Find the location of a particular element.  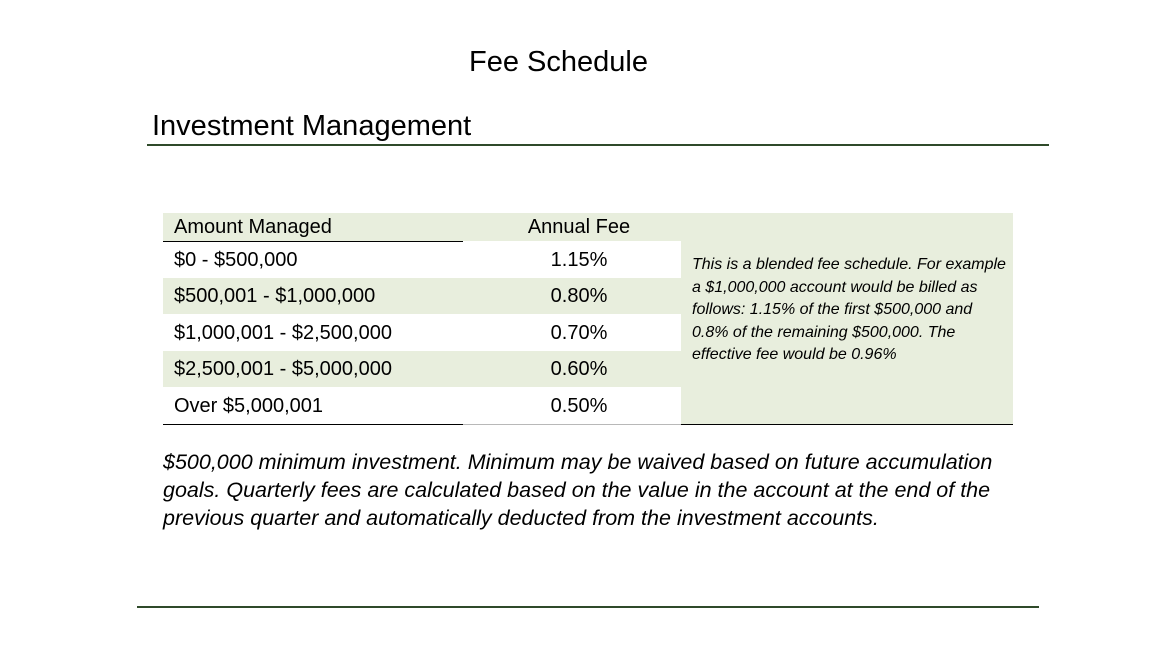

page-title: Fee Schedule is located at coordinates (558, 62).